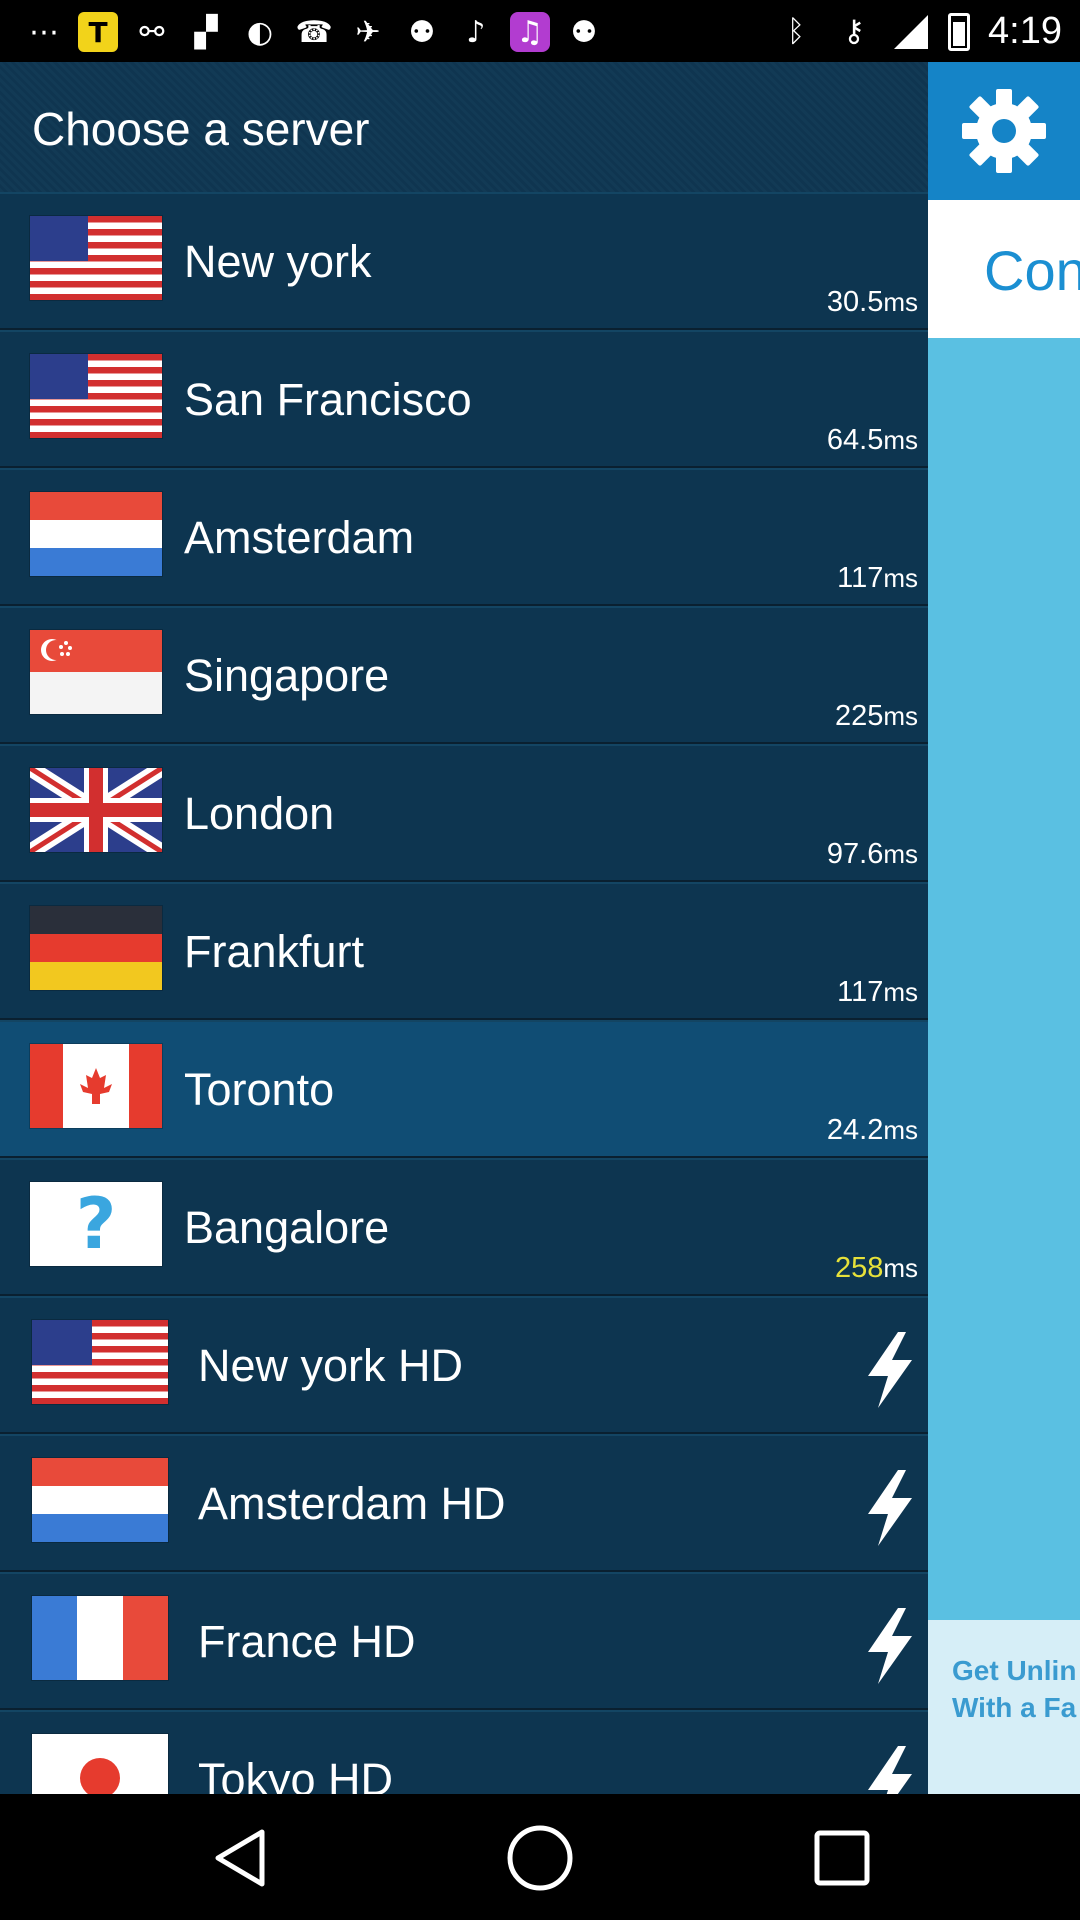 The width and height of the screenshot is (1080, 1920). I want to click on server-name: Frankfurt, so click(274, 951).